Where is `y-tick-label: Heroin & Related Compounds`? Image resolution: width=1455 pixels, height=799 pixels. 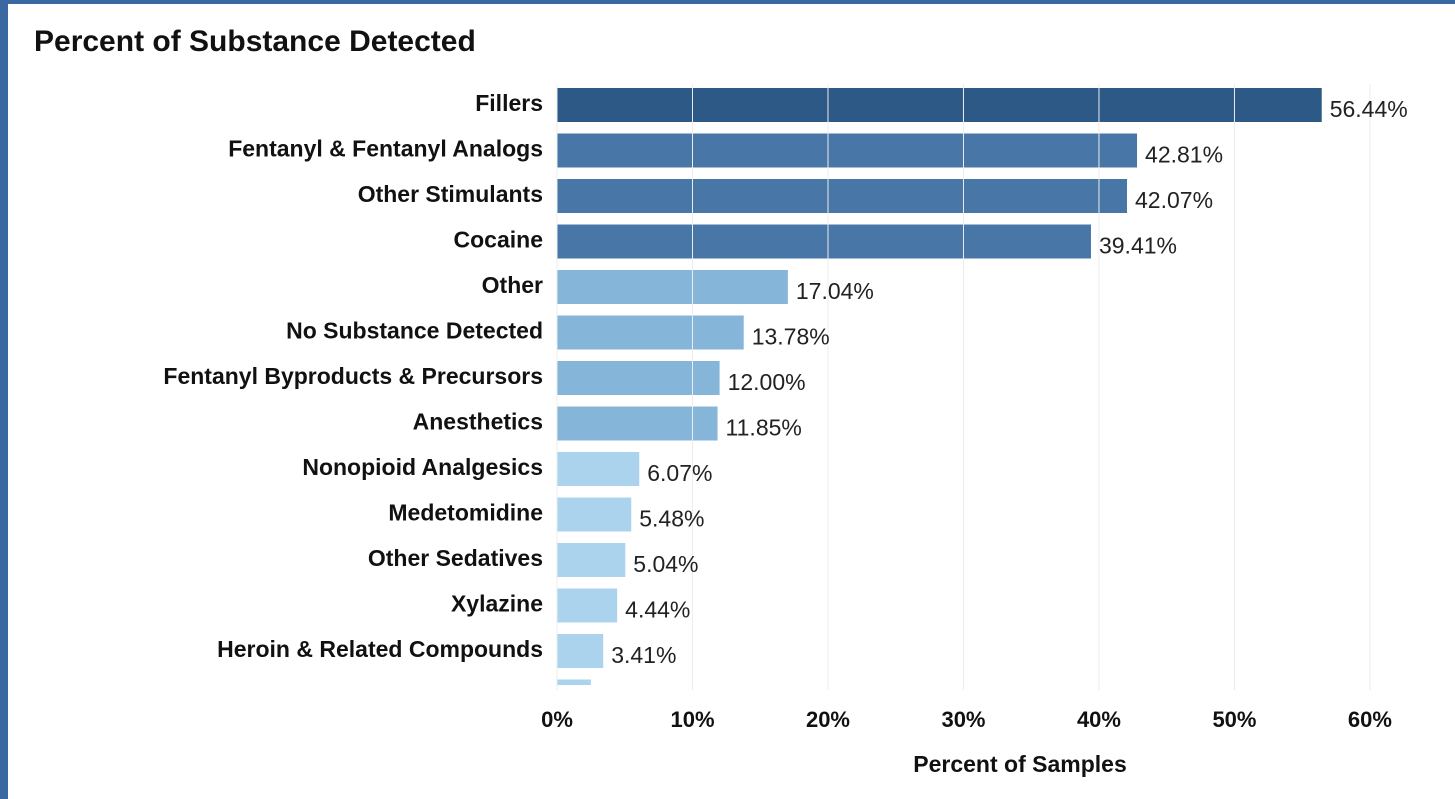 y-tick-label: Heroin & Related Compounds is located at coordinates (380, 649).